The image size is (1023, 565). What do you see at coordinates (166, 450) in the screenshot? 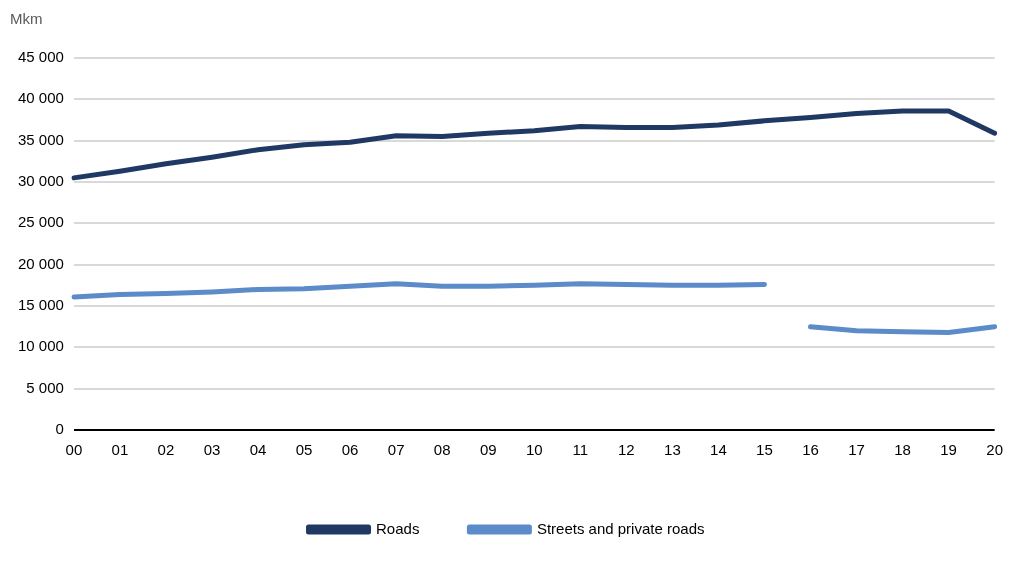
I see `x-tick-label: 02` at bounding box center [166, 450].